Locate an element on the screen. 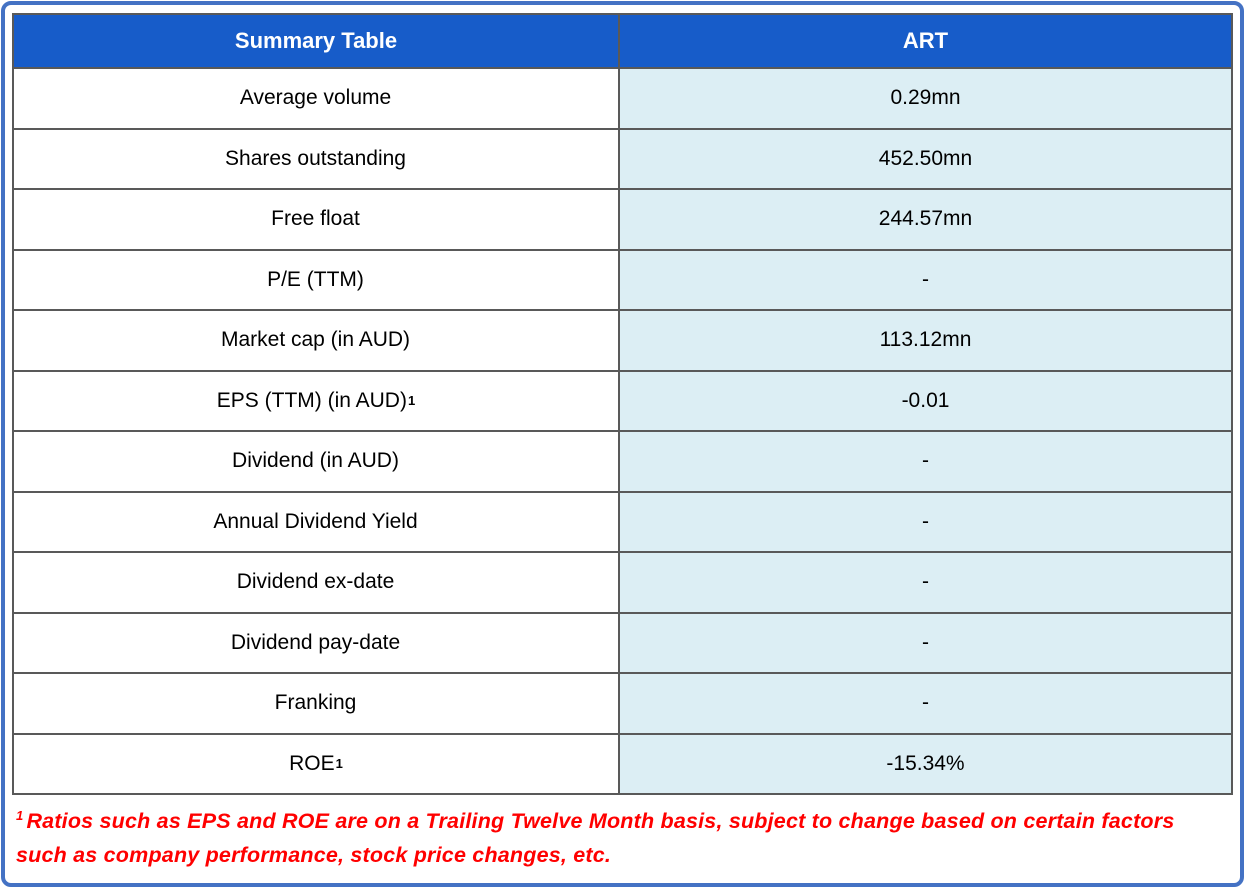 This screenshot has height=888, width=1245. table-row: ROE 1 -15.34% is located at coordinates (622, 762).